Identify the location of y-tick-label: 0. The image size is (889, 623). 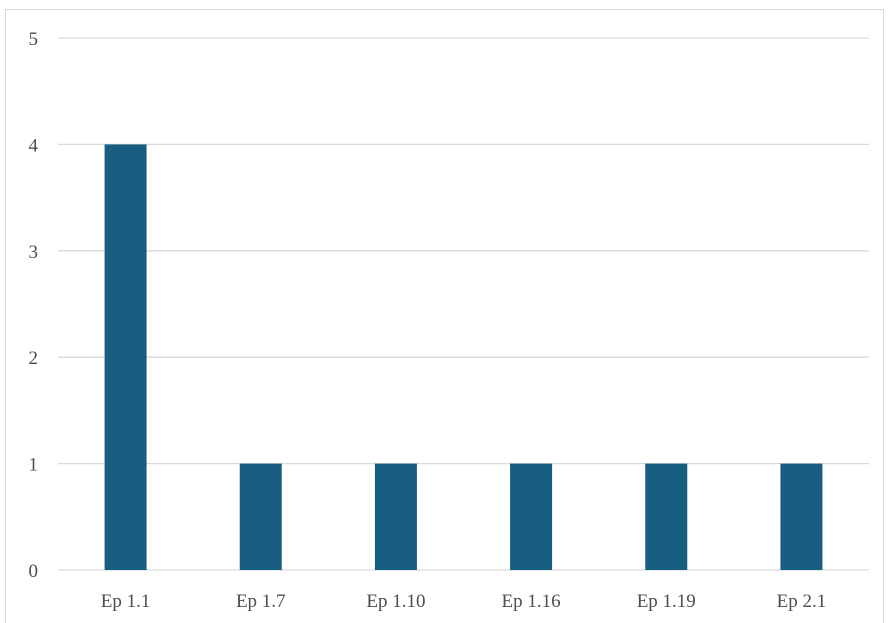
(34, 571).